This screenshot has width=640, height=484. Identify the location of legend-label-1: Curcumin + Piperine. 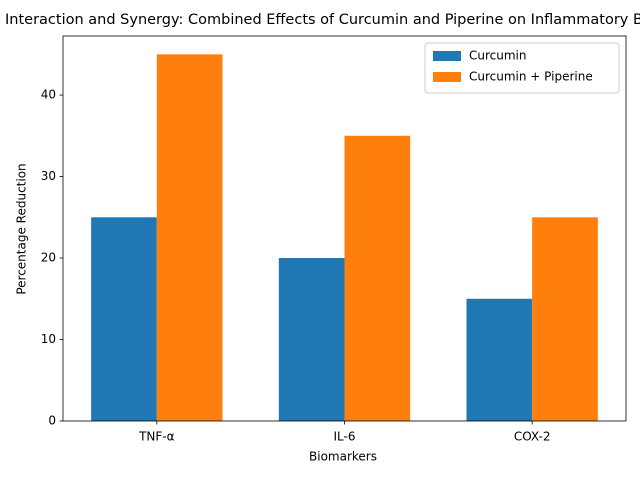
(531, 77).